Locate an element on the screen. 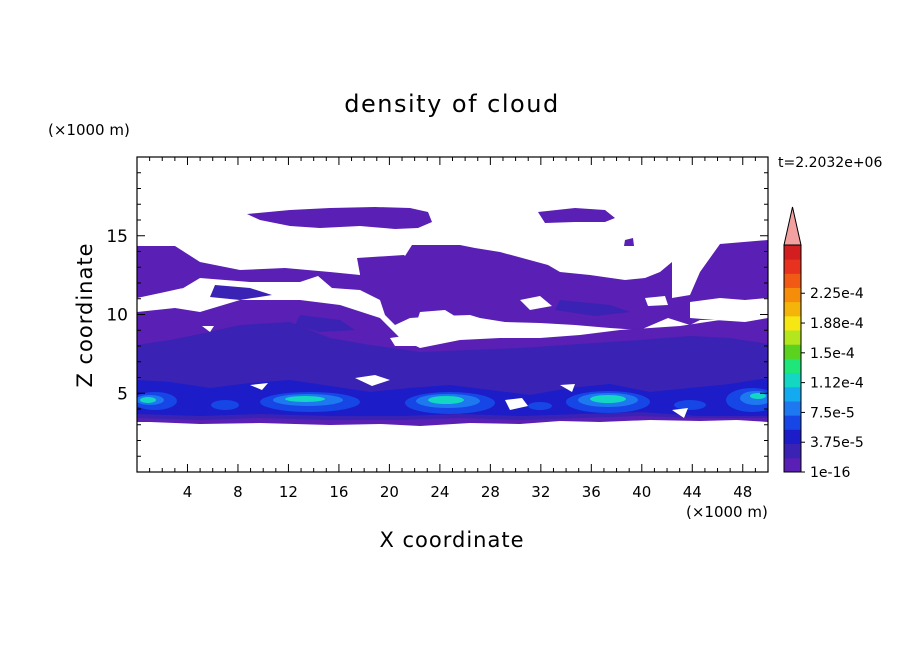 This screenshot has width=904, height=654. x-tick-label: 44 is located at coordinates (692, 492).